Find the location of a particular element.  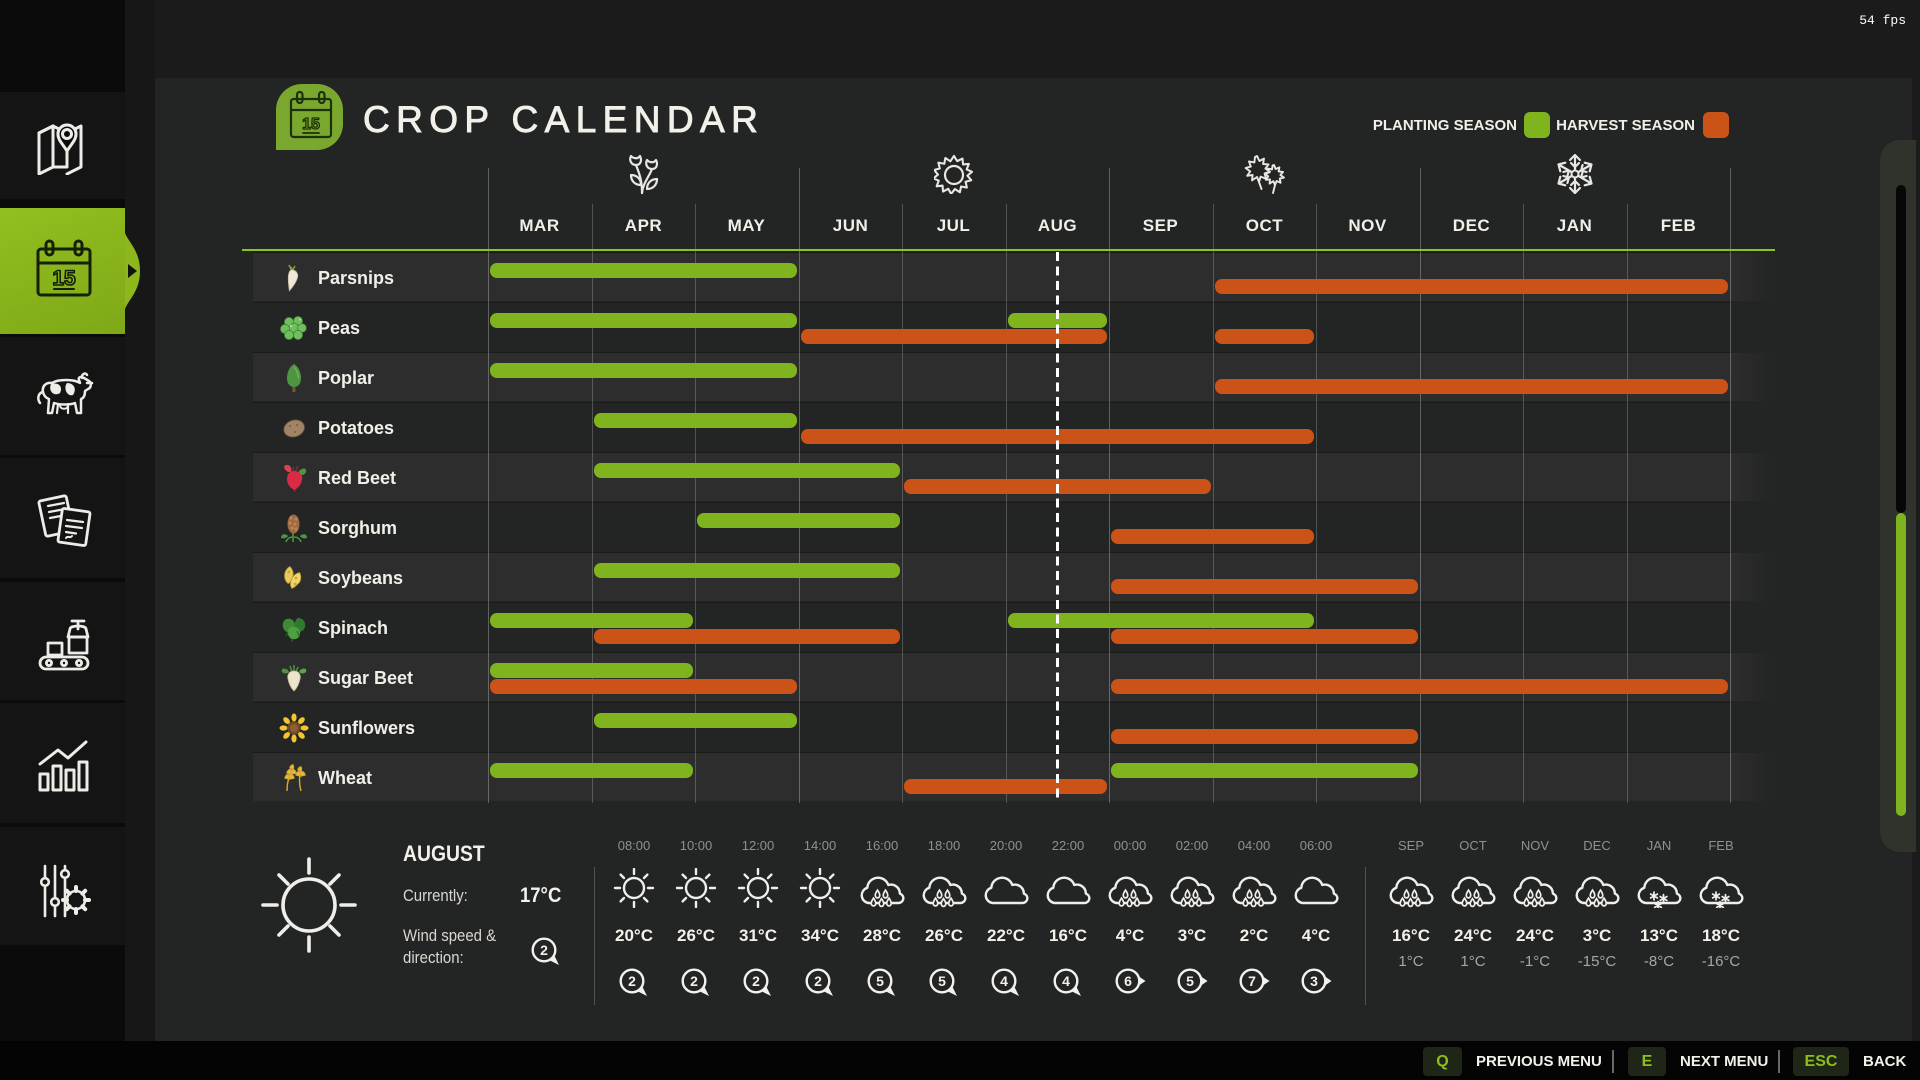

svg-text: 3 is located at coordinates (1314, 981).